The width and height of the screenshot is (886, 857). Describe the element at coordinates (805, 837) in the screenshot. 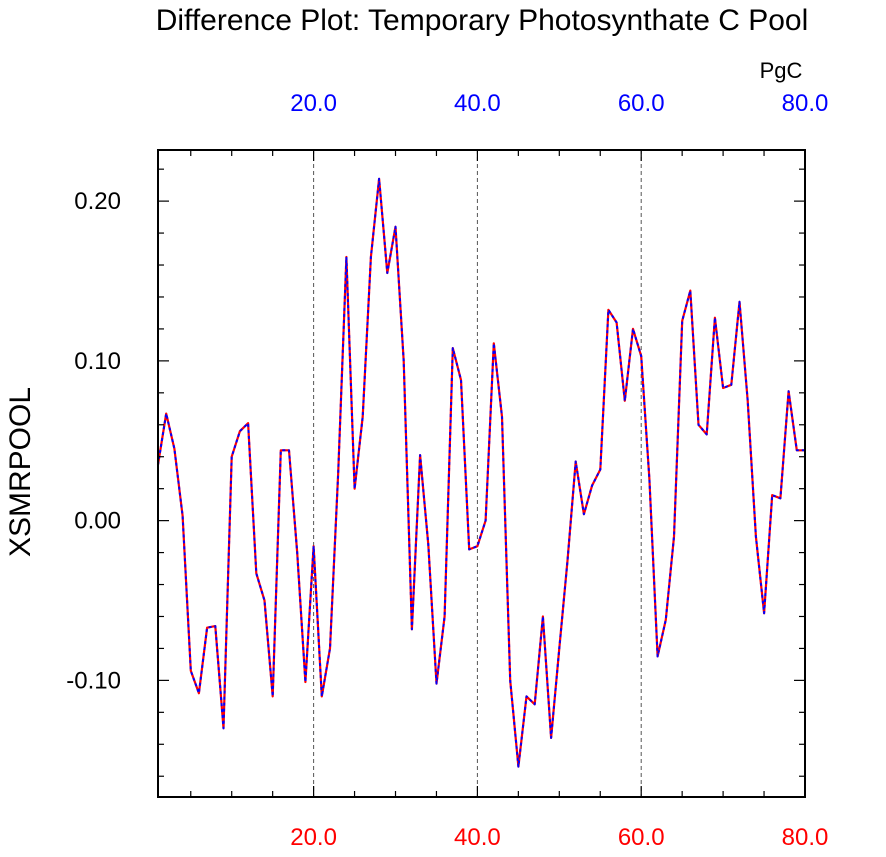

I see `x-tick-label-bottom: 80.0` at that location.